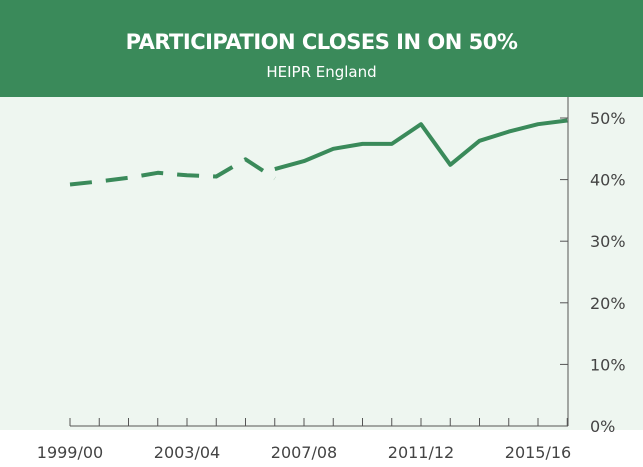 The height and width of the screenshot is (467, 643). Describe the element at coordinates (608, 364) in the screenshot. I see `y-tick-label: 10%` at that location.